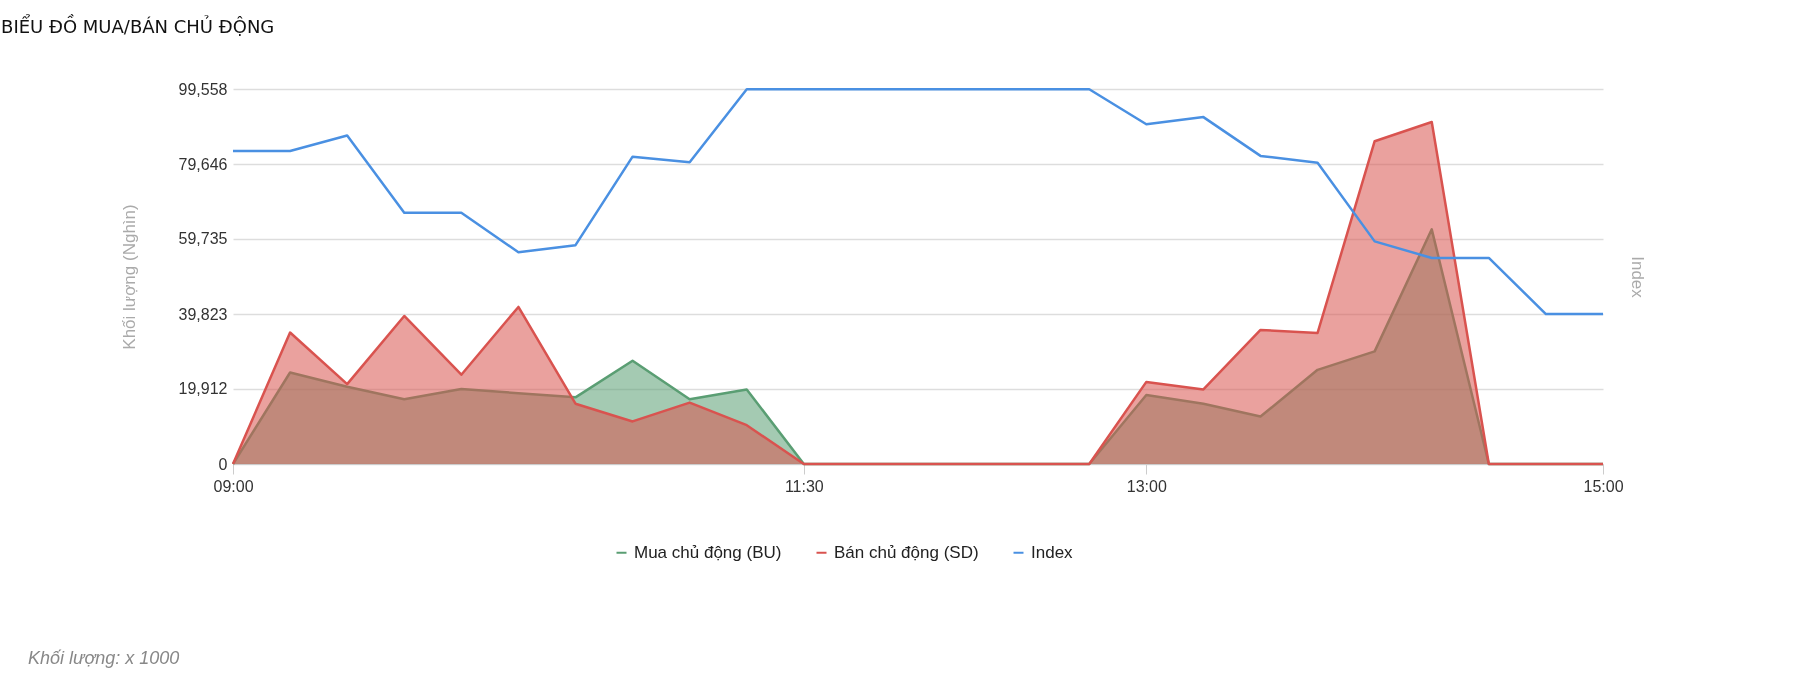 This screenshot has width=1812, height=686. What do you see at coordinates (203, 314) in the screenshot?
I see `y-tick-label: 39,823` at bounding box center [203, 314].